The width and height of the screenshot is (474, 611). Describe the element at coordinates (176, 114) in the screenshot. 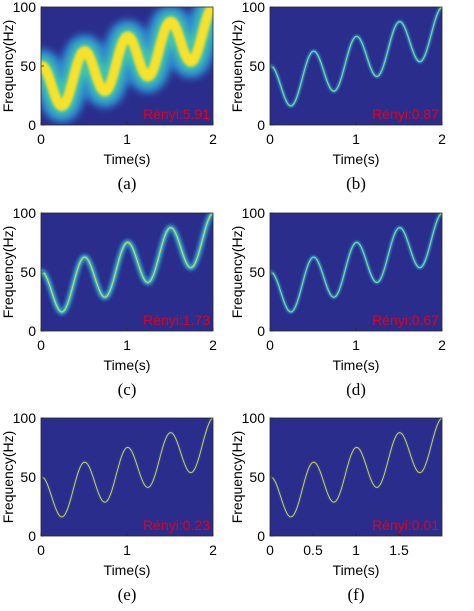

I see `renyi-annotation: Rényi:5.91` at that location.